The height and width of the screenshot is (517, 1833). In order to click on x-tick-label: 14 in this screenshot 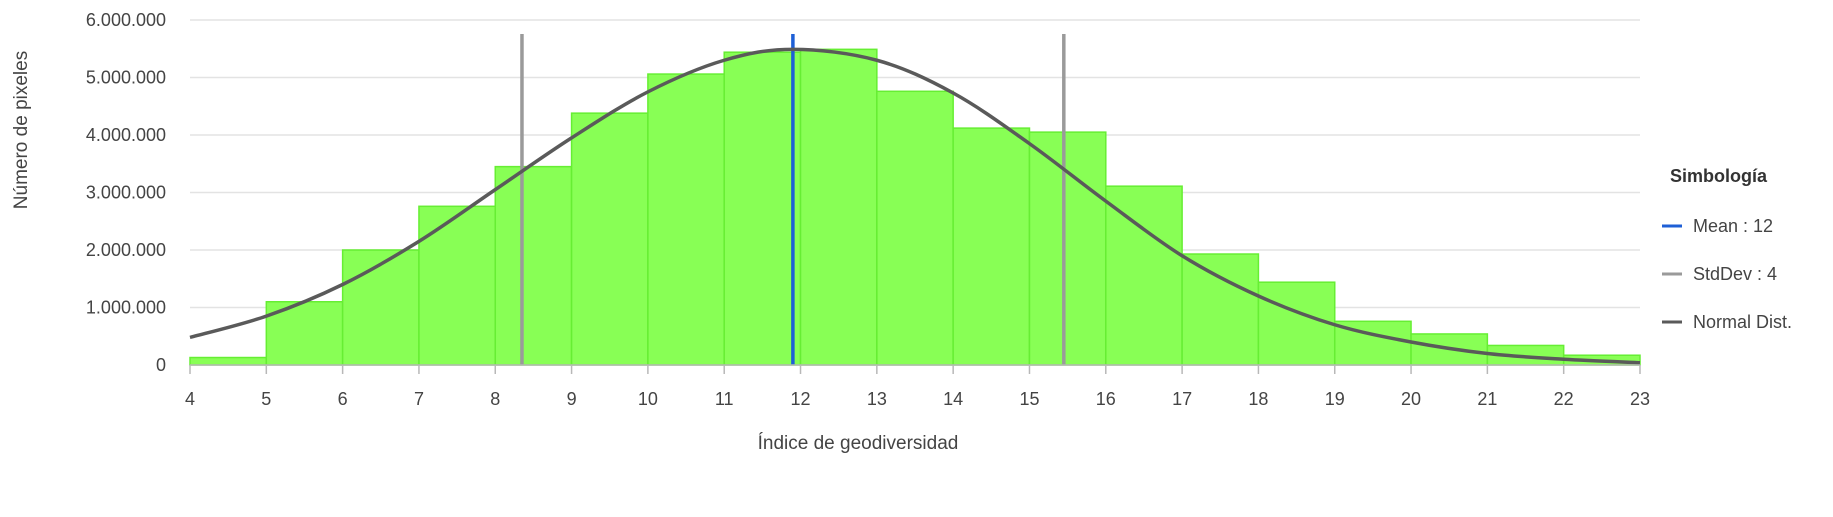, I will do `click(953, 399)`.